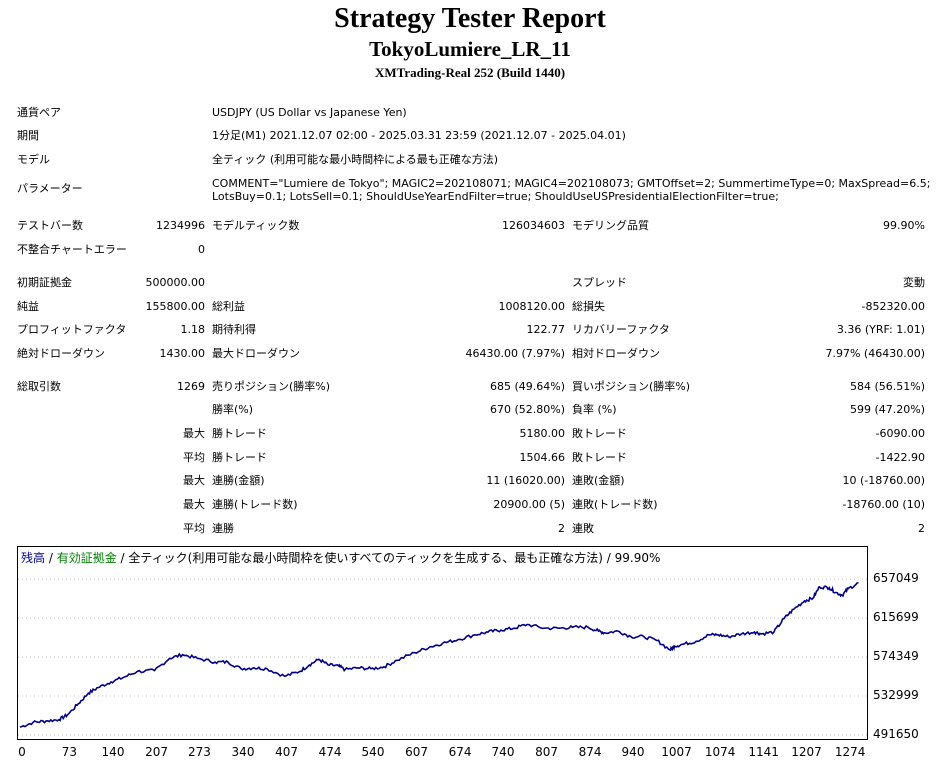  What do you see at coordinates (542, 457) in the screenshot?
I see `avg-win-value: 1504.66` at bounding box center [542, 457].